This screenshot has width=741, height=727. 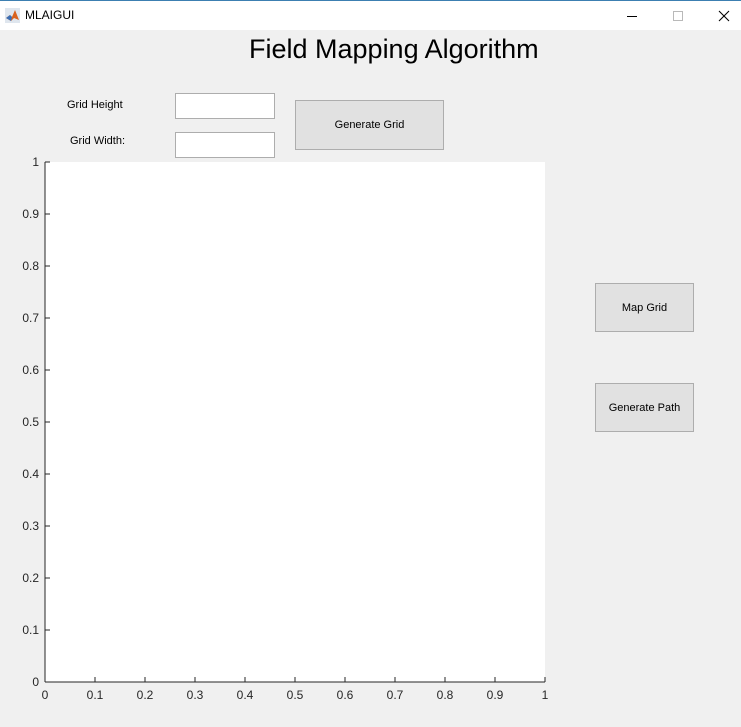 I want to click on y-tick-label: 0.7, so click(x=30, y=318).